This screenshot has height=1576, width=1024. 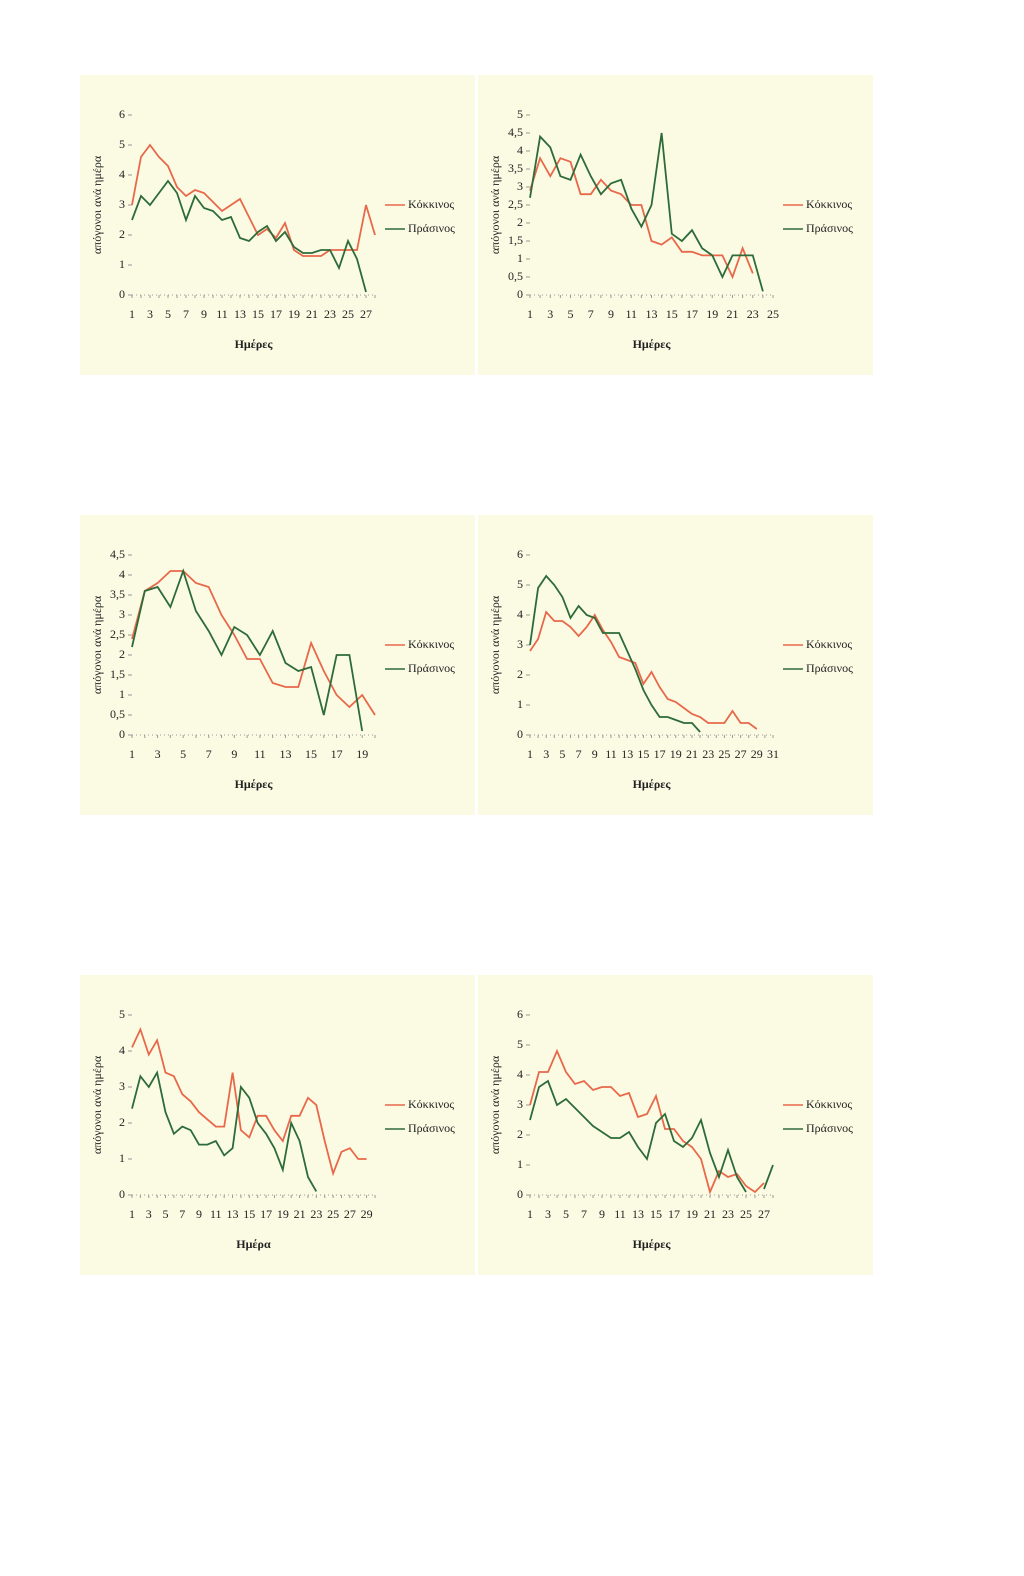 I want to click on y-tick-label: 0,5, so click(x=515, y=276).